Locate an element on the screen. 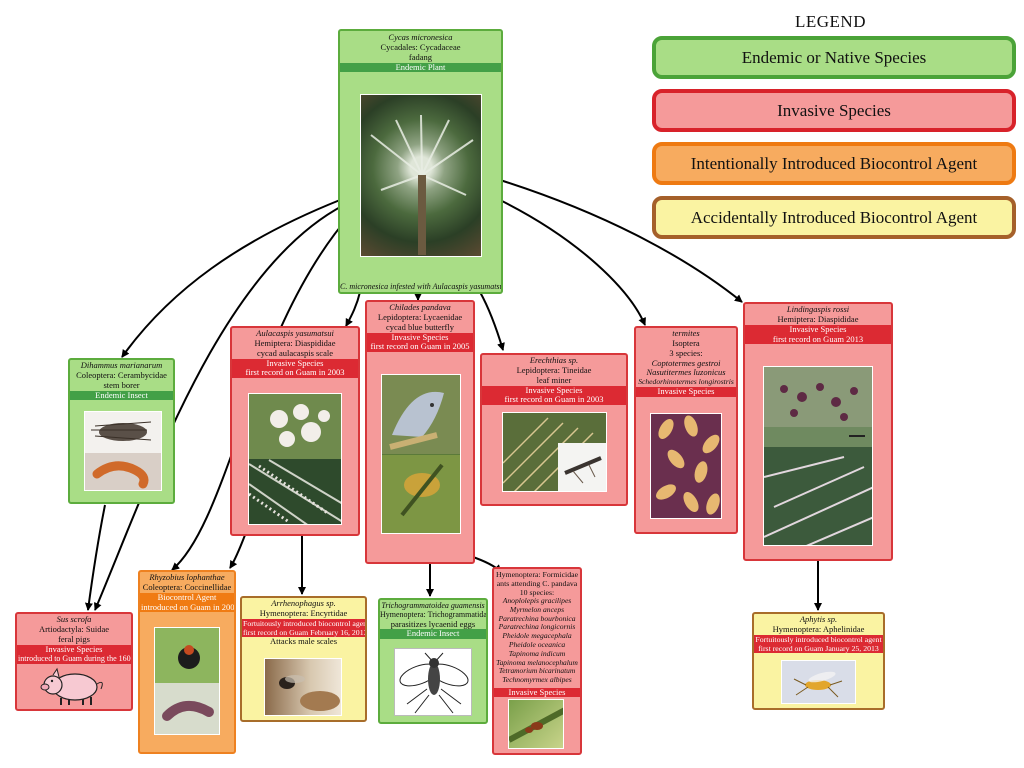 The width and height of the screenshot is (1024, 768). termites-species-1: Coptotermes gestroi is located at coordinates (686, 362).